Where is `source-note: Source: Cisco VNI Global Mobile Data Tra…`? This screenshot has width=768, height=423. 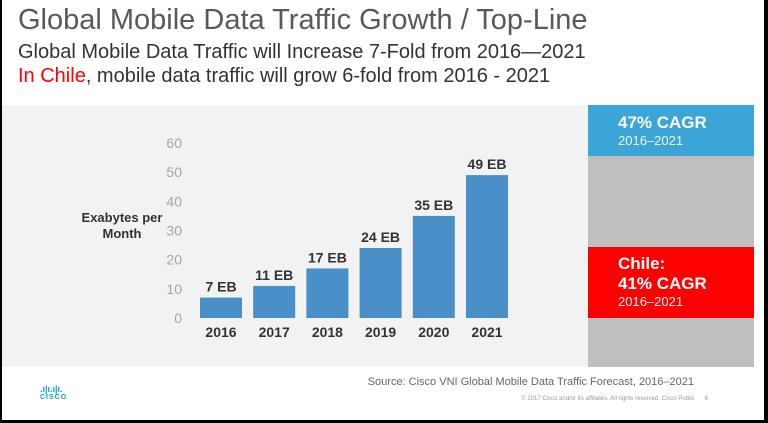 source-note: Source: Cisco VNI Global Mobile Data Tra… is located at coordinates (530, 382).